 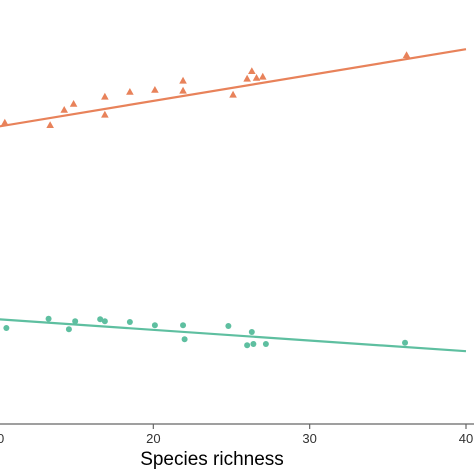 I want to click on x-tick-label-20: 20, so click(x=153, y=438).